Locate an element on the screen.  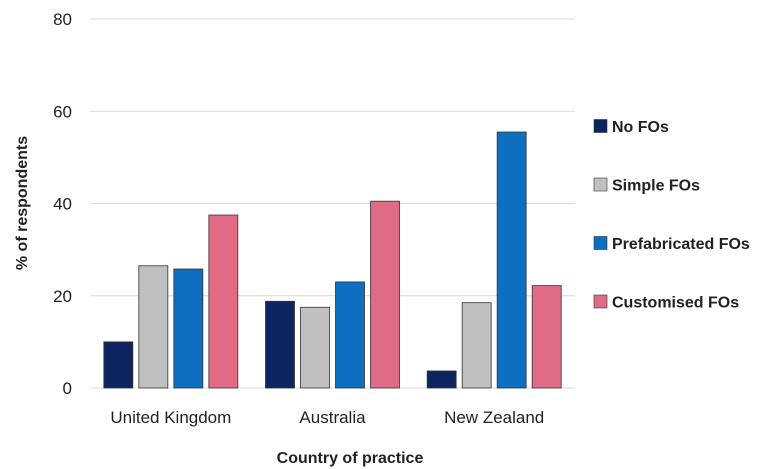
y-tick-label: 0 is located at coordinates (67, 388).